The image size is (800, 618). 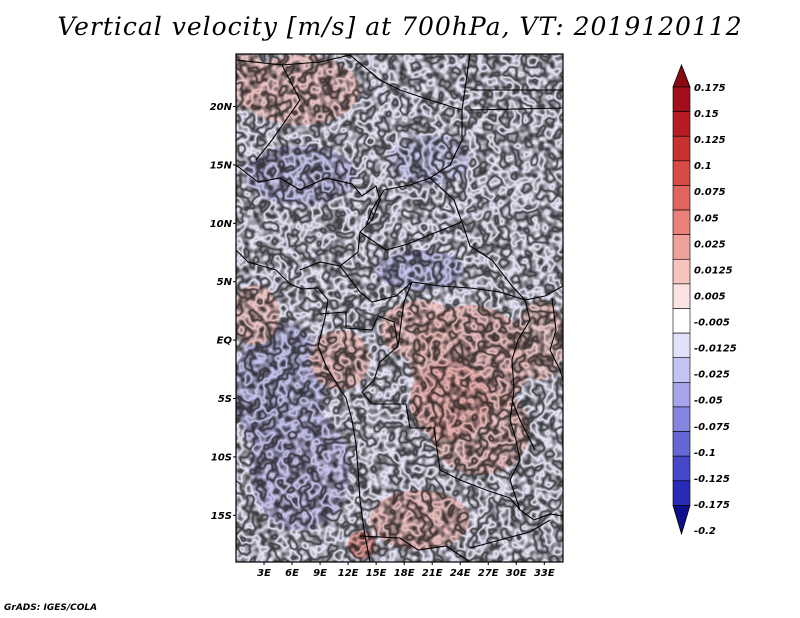 What do you see at coordinates (705, 453) in the screenshot?
I see `colorbar-label: -0.1` at bounding box center [705, 453].